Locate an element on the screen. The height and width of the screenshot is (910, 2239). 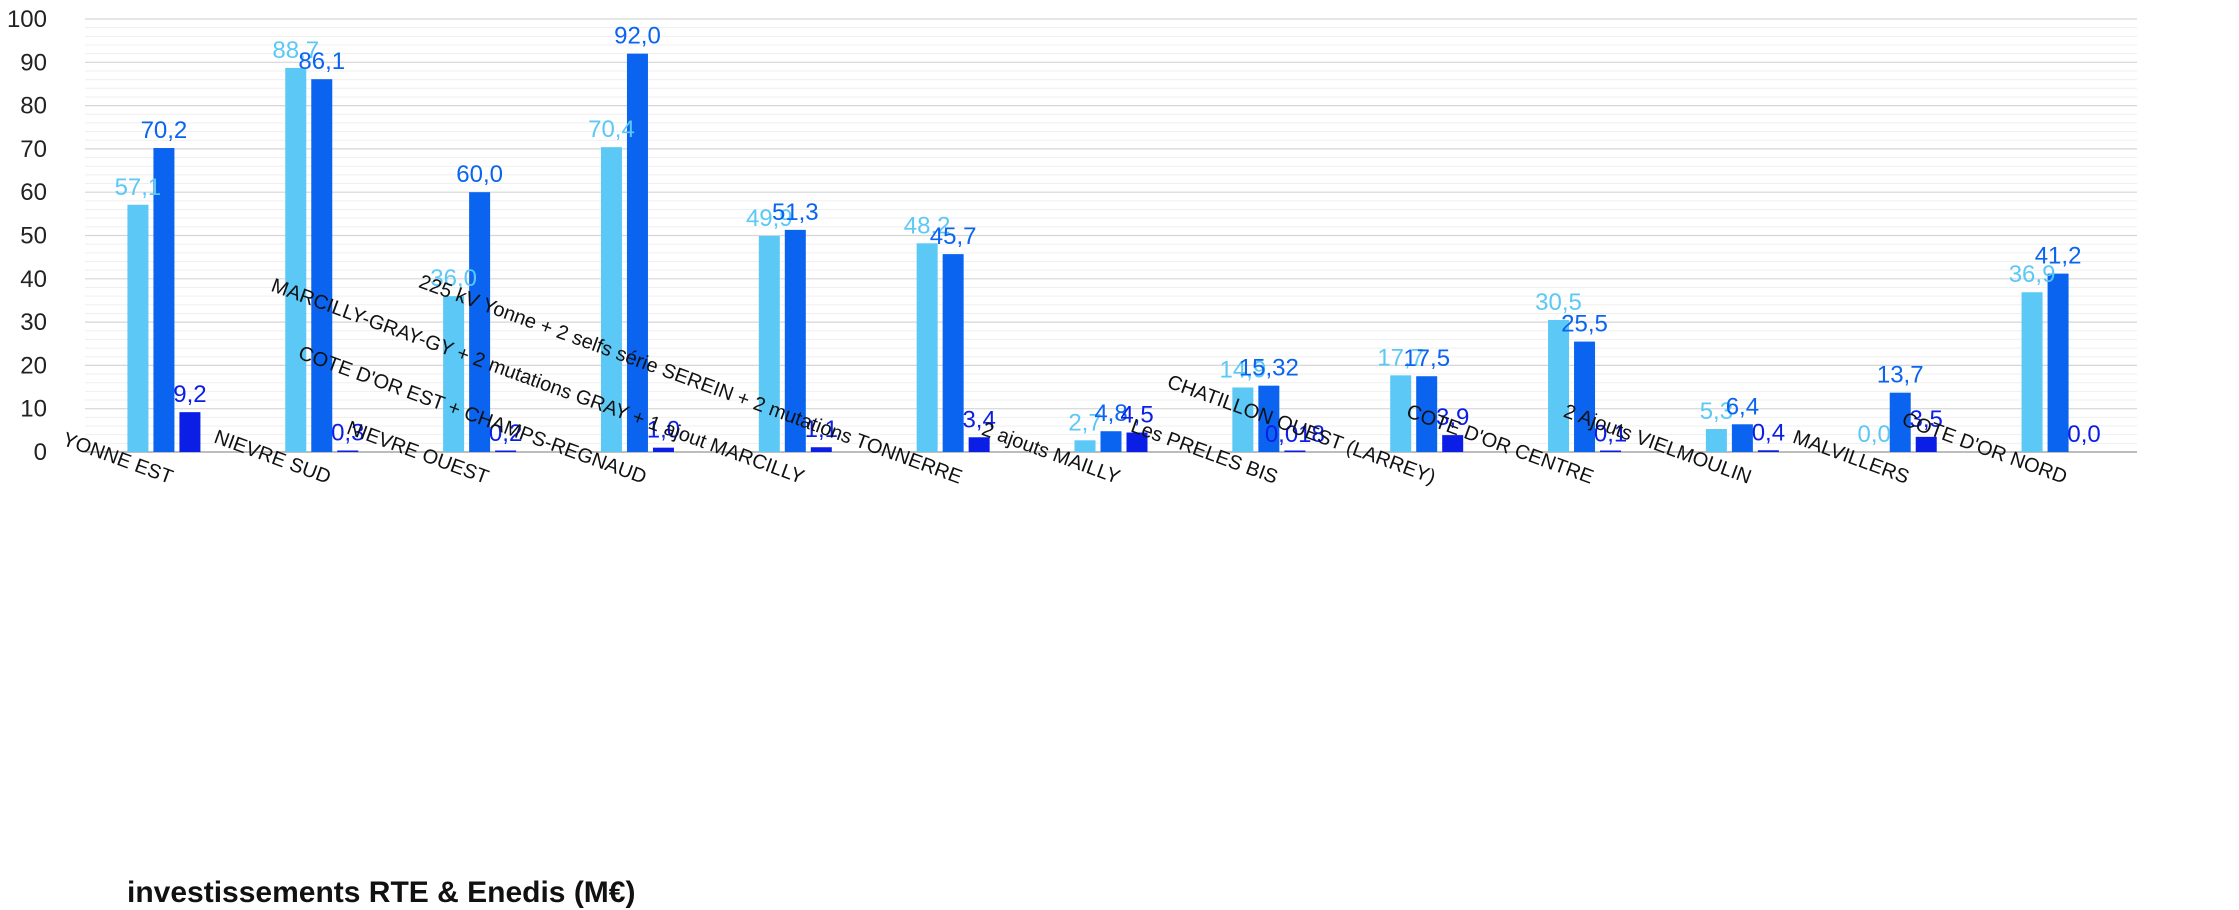
data-label: 57,1 is located at coordinates (138, 187).